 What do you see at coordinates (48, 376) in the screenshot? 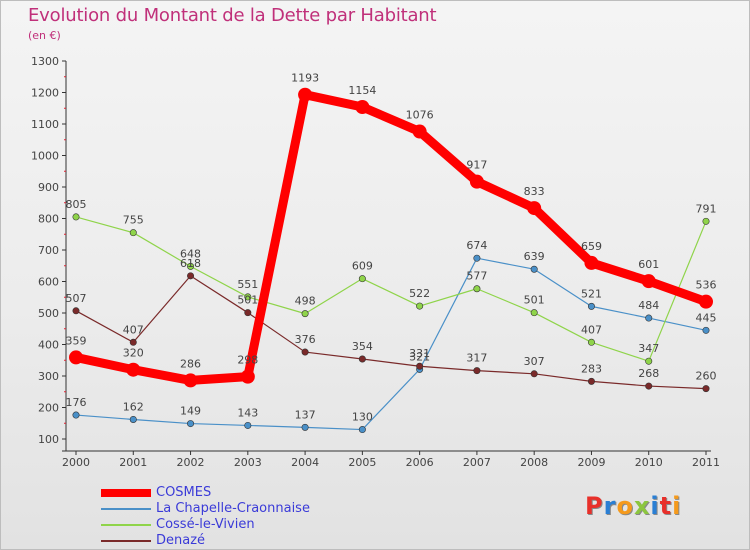
I see `y-tick-label: 300` at bounding box center [48, 376].